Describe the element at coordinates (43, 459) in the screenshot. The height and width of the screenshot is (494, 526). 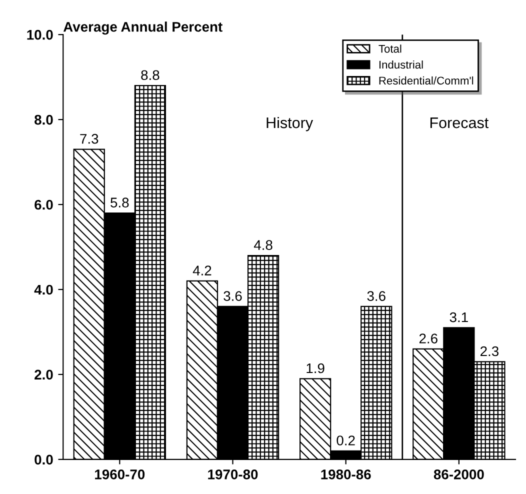
I see `y-tick-label: 0.0` at that location.